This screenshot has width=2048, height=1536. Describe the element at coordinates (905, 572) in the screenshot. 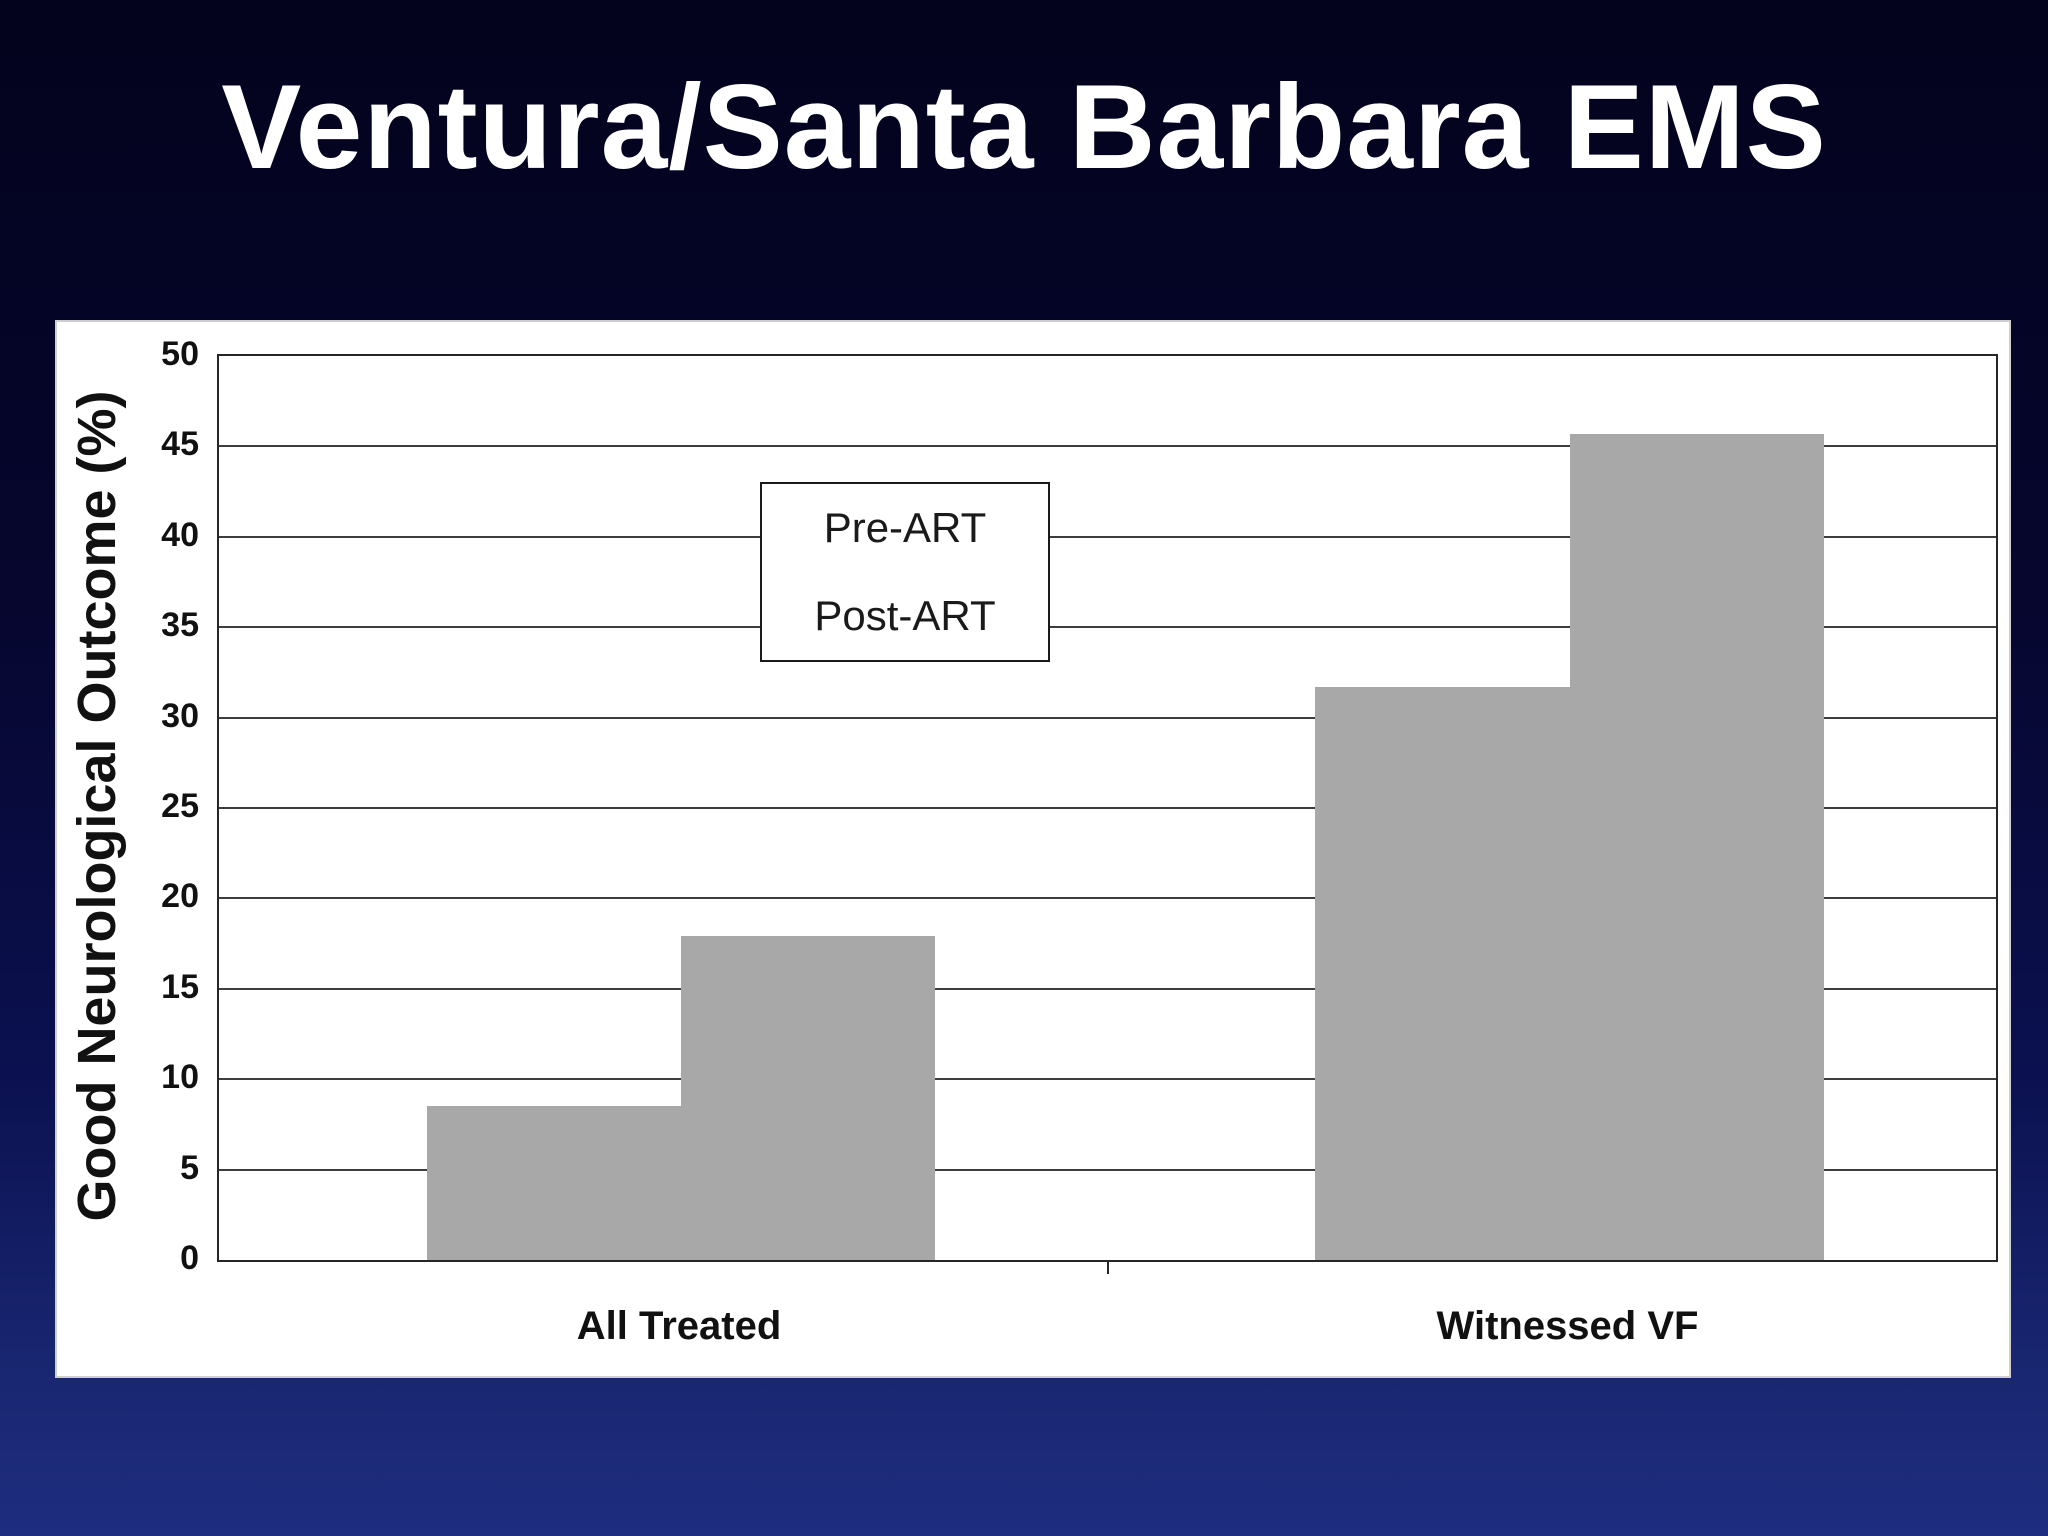

I see `legend: Pre-ART Post-ART` at that location.